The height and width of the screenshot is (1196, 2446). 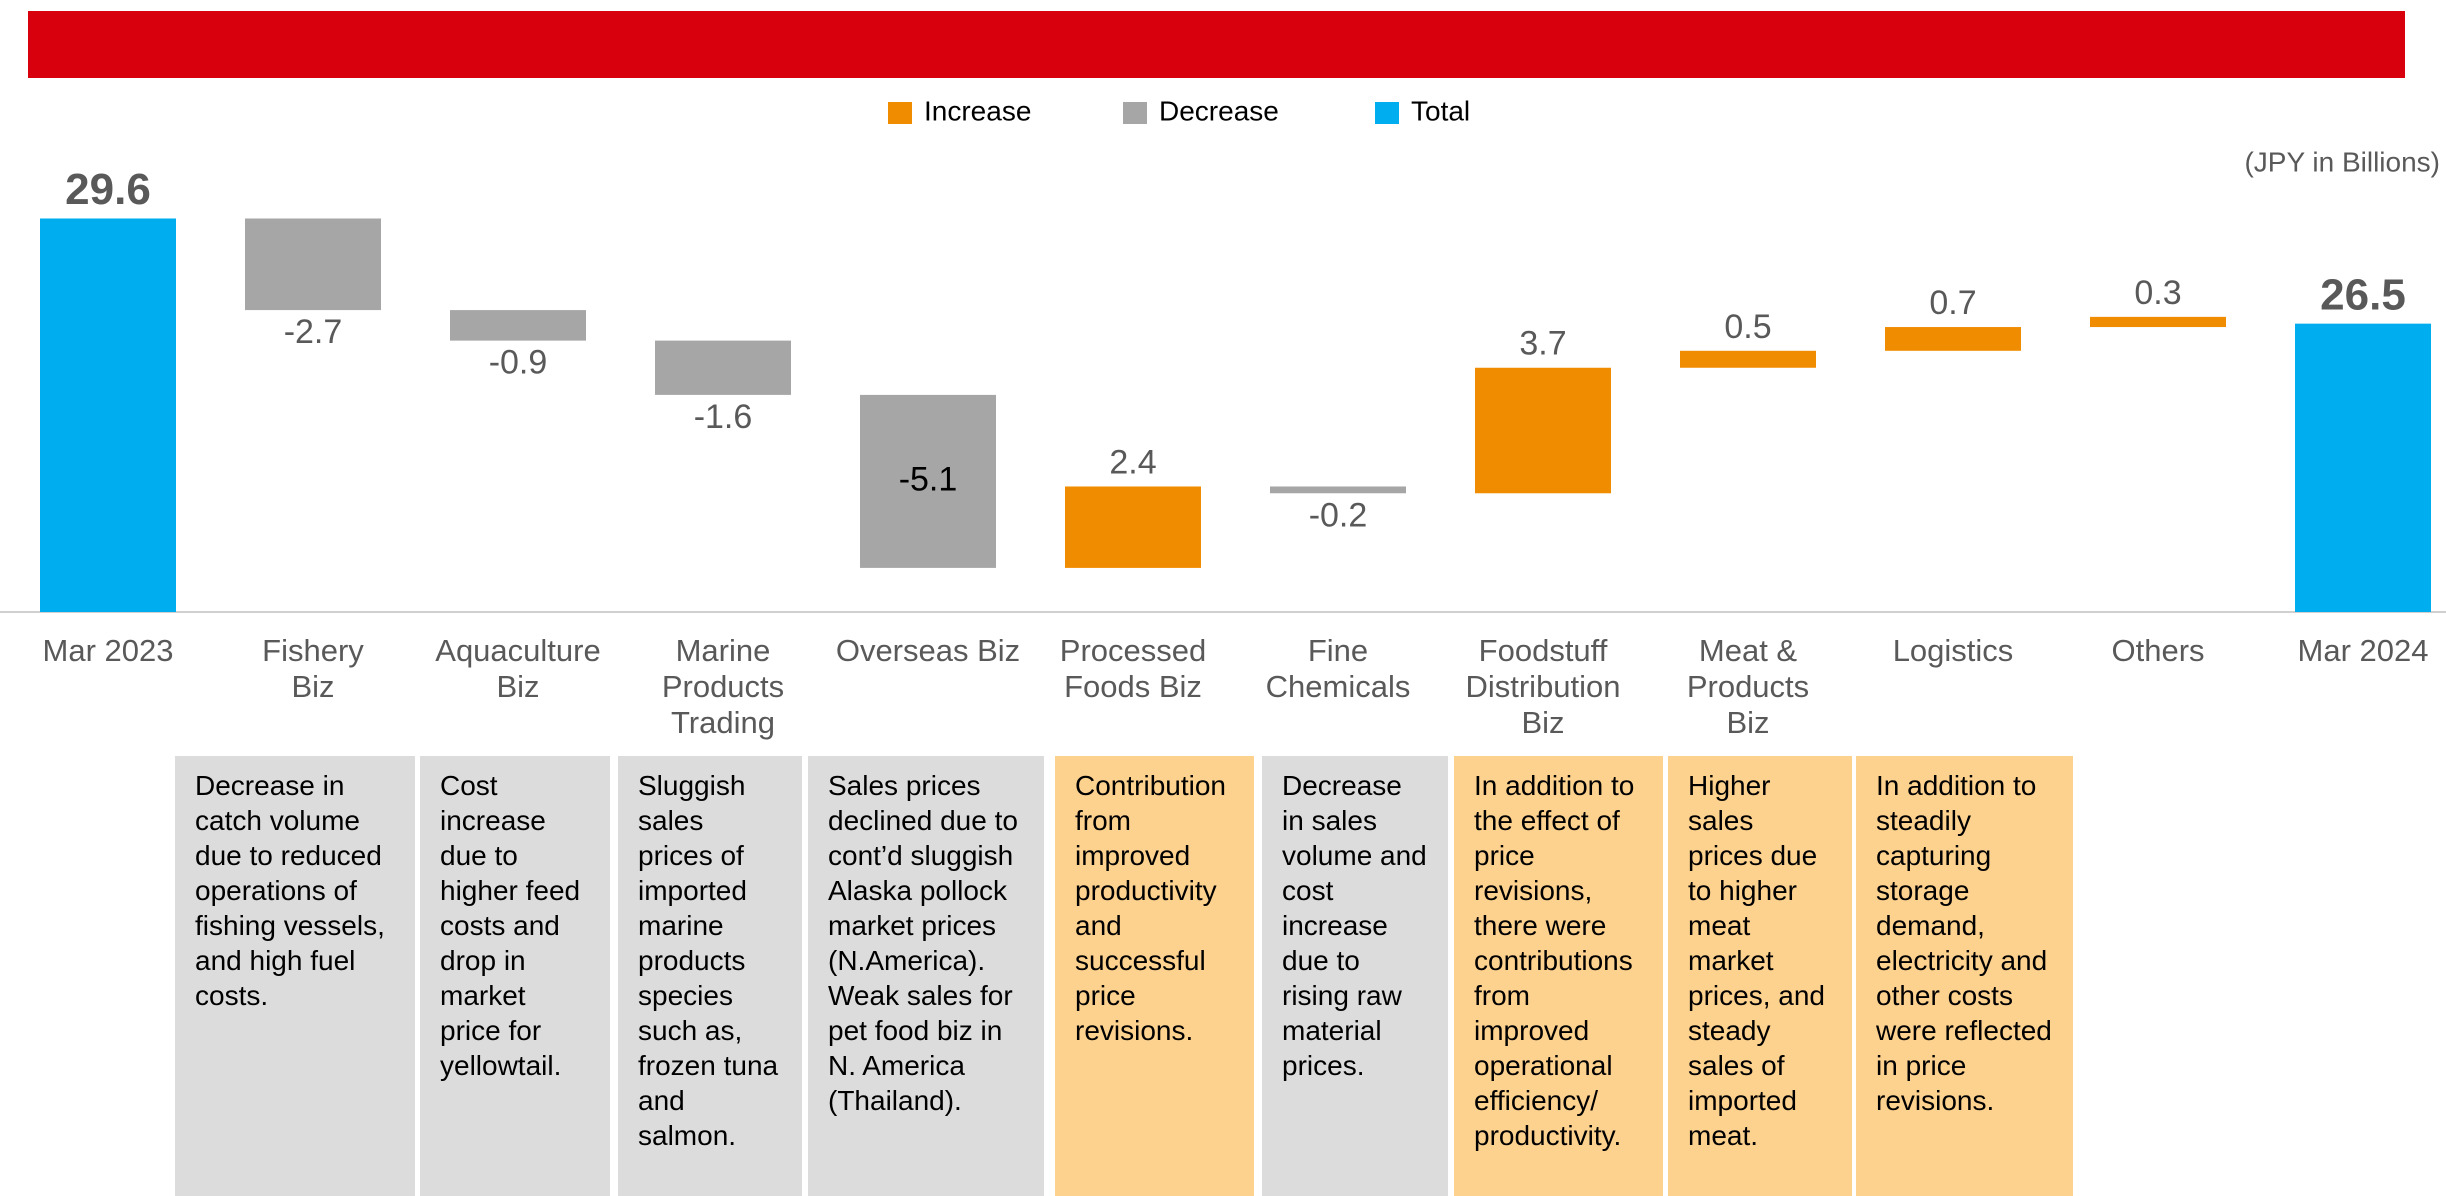 What do you see at coordinates (723, 686) in the screenshot?
I see `category-label: Marine Products Trading` at bounding box center [723, 686].